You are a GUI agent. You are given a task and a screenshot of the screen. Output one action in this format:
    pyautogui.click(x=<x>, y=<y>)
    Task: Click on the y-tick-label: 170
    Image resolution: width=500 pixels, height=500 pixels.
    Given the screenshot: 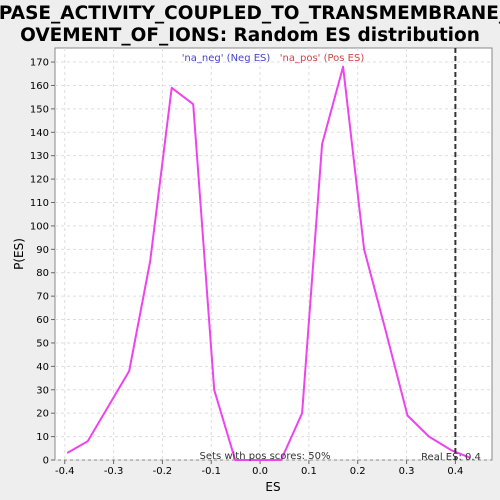 What is the action you would take?
    pyautogui.click(x=39, y=63)
    